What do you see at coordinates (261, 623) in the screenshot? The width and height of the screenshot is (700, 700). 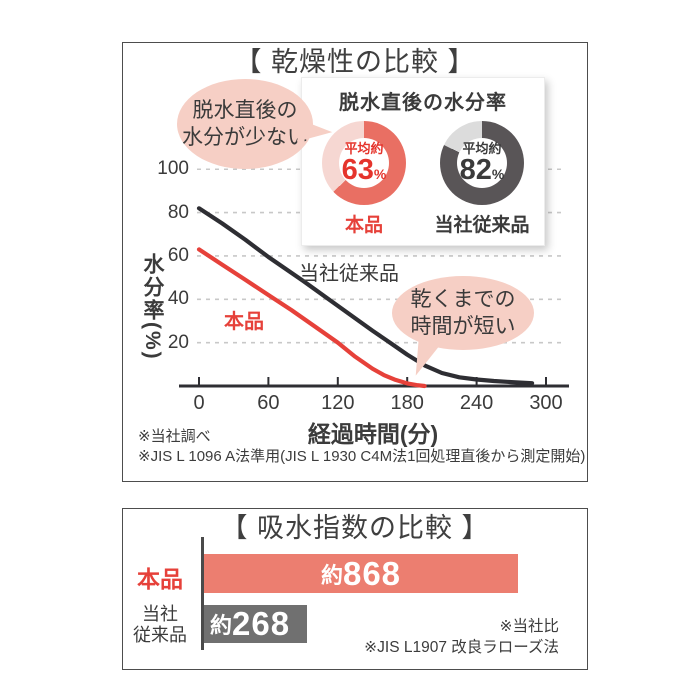 I see `bar-value: 268` at bounding box center [261, 623].